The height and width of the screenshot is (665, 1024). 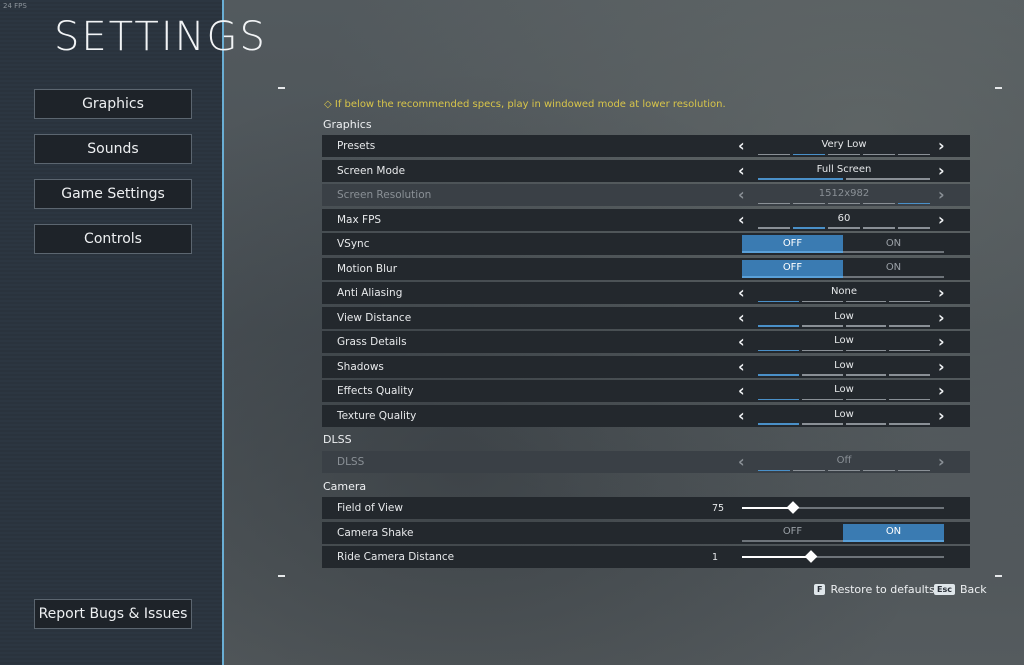 I want to click on setting-row-texture-quality: Texture Quality ‹ Low ›, so click(x=646, y=415).